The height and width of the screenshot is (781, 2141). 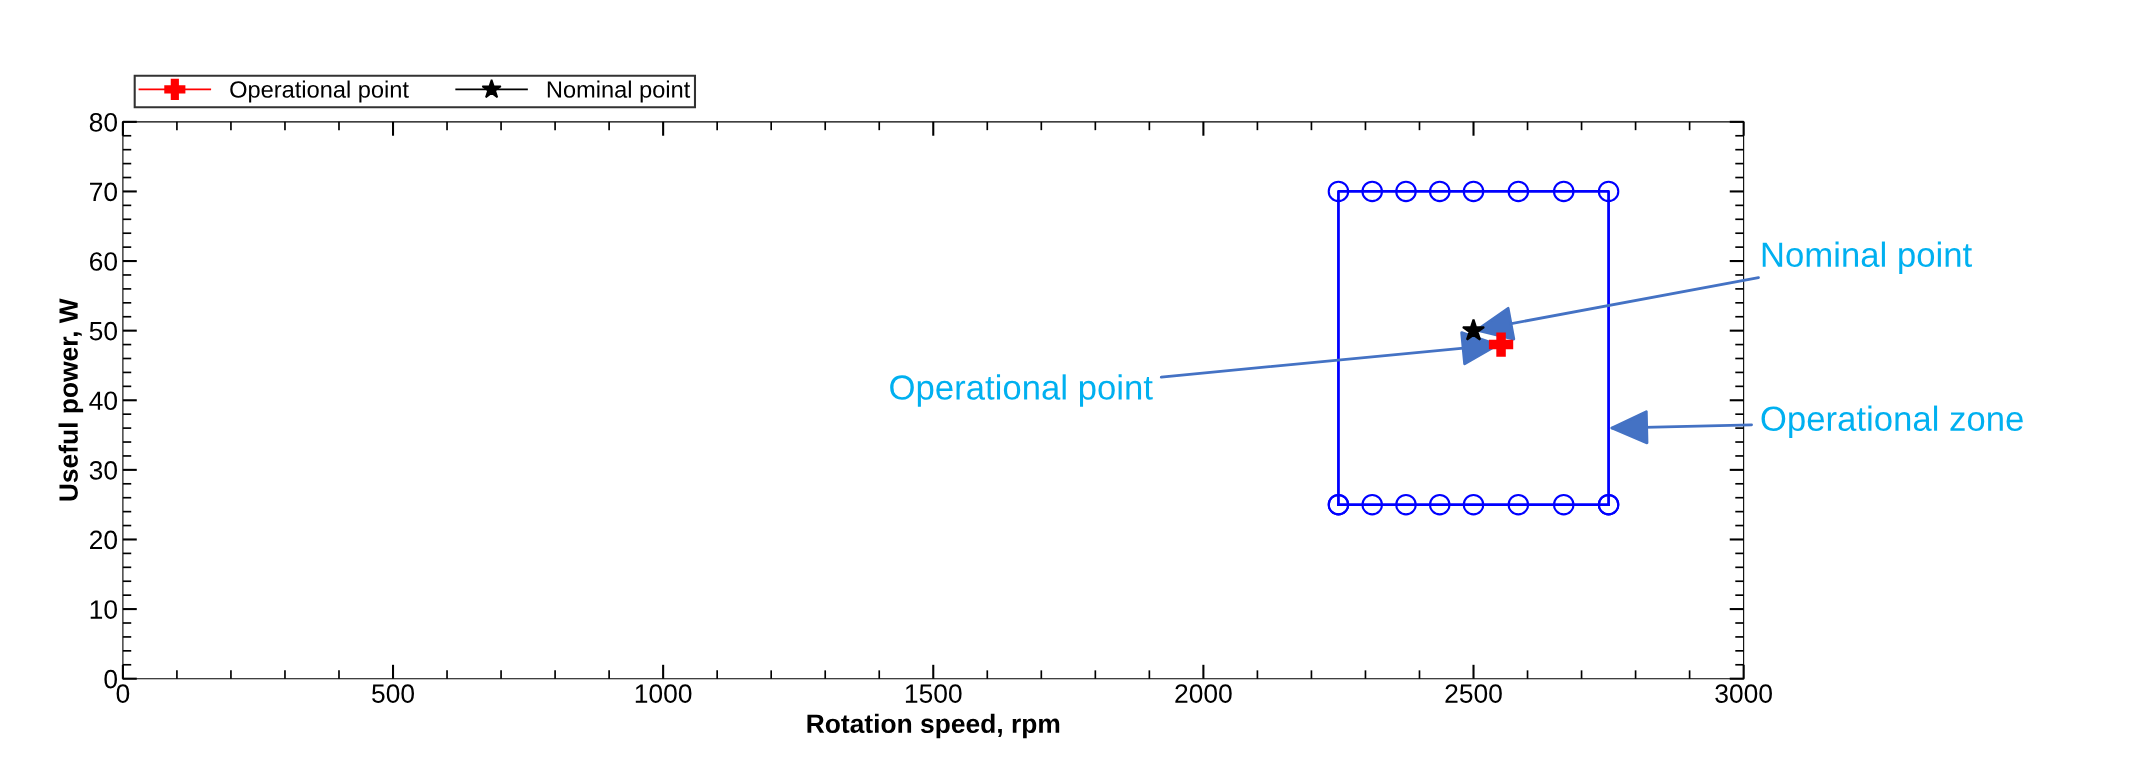 What do you see at coordinates (1473, 693) in the screenshot?
I see `x-tick-label: 2500` at bounding box center [1473, 693].